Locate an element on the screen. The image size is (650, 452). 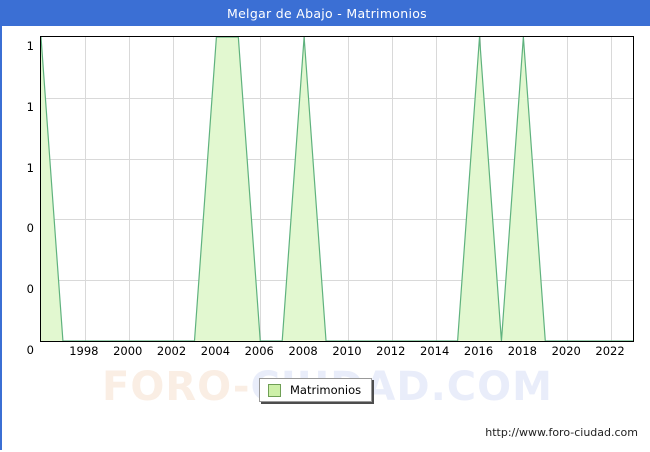
x-axis-tick-label: 2016 is located at coordinates (478, 351).